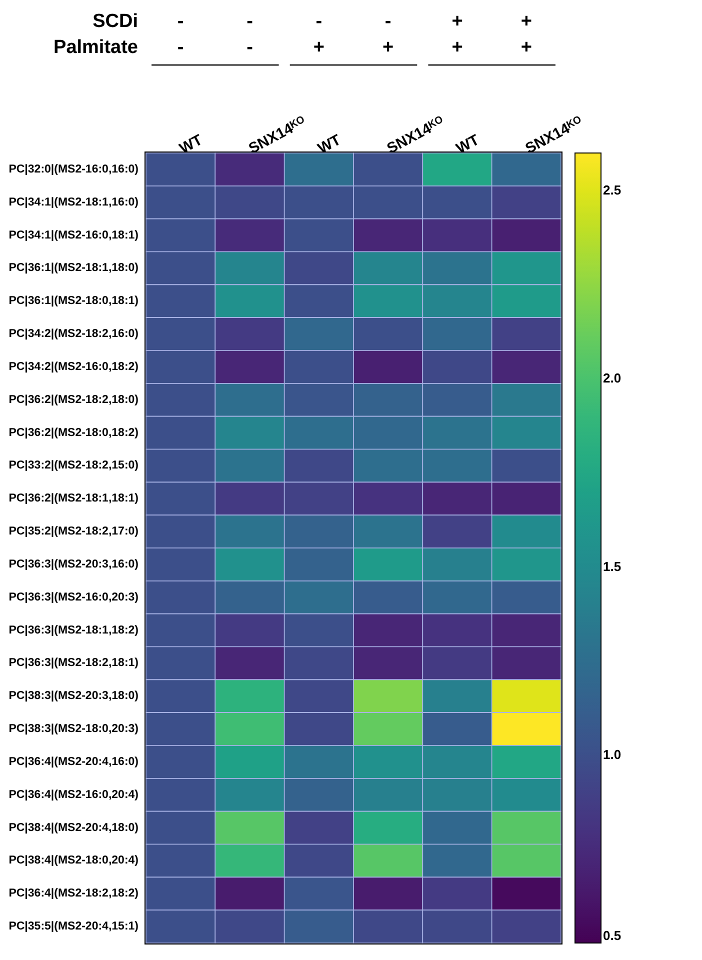 This screenshot has height=960, width=702. What do you see at coordinates (73, 597) in the screenshot?
I see `y-tick-label: PC|36:3|(MS2-16:0,20:3)` at bounding box center [73, 597].